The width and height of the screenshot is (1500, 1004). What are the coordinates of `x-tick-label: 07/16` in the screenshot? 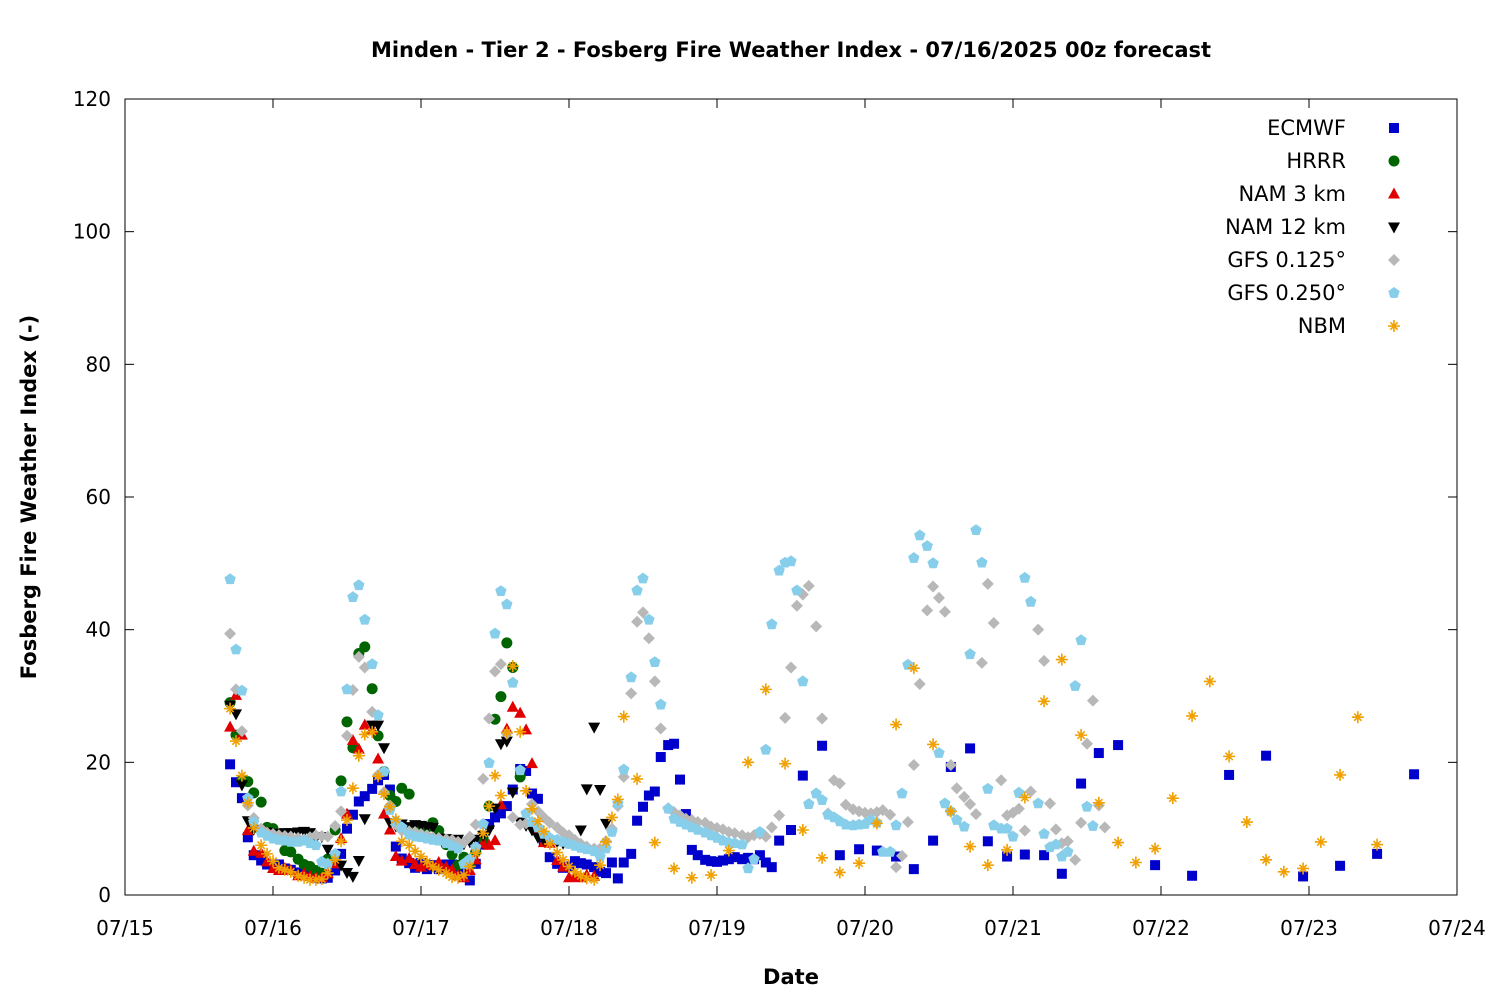 It's located at (273, 928).